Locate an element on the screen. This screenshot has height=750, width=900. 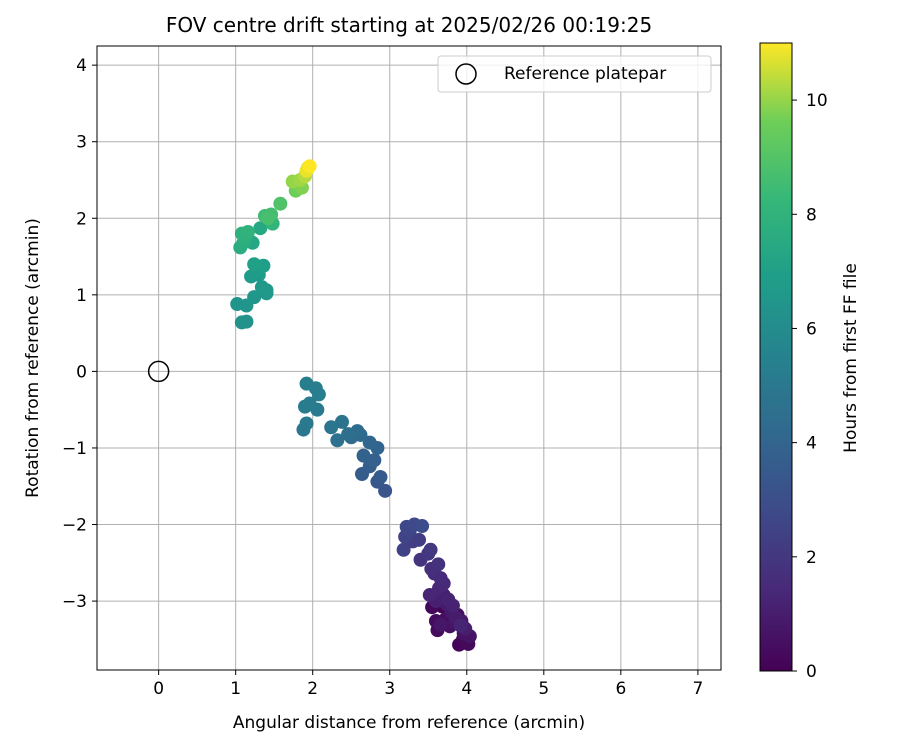
x-tick-label: 5 is located at coordinates (543, 689).